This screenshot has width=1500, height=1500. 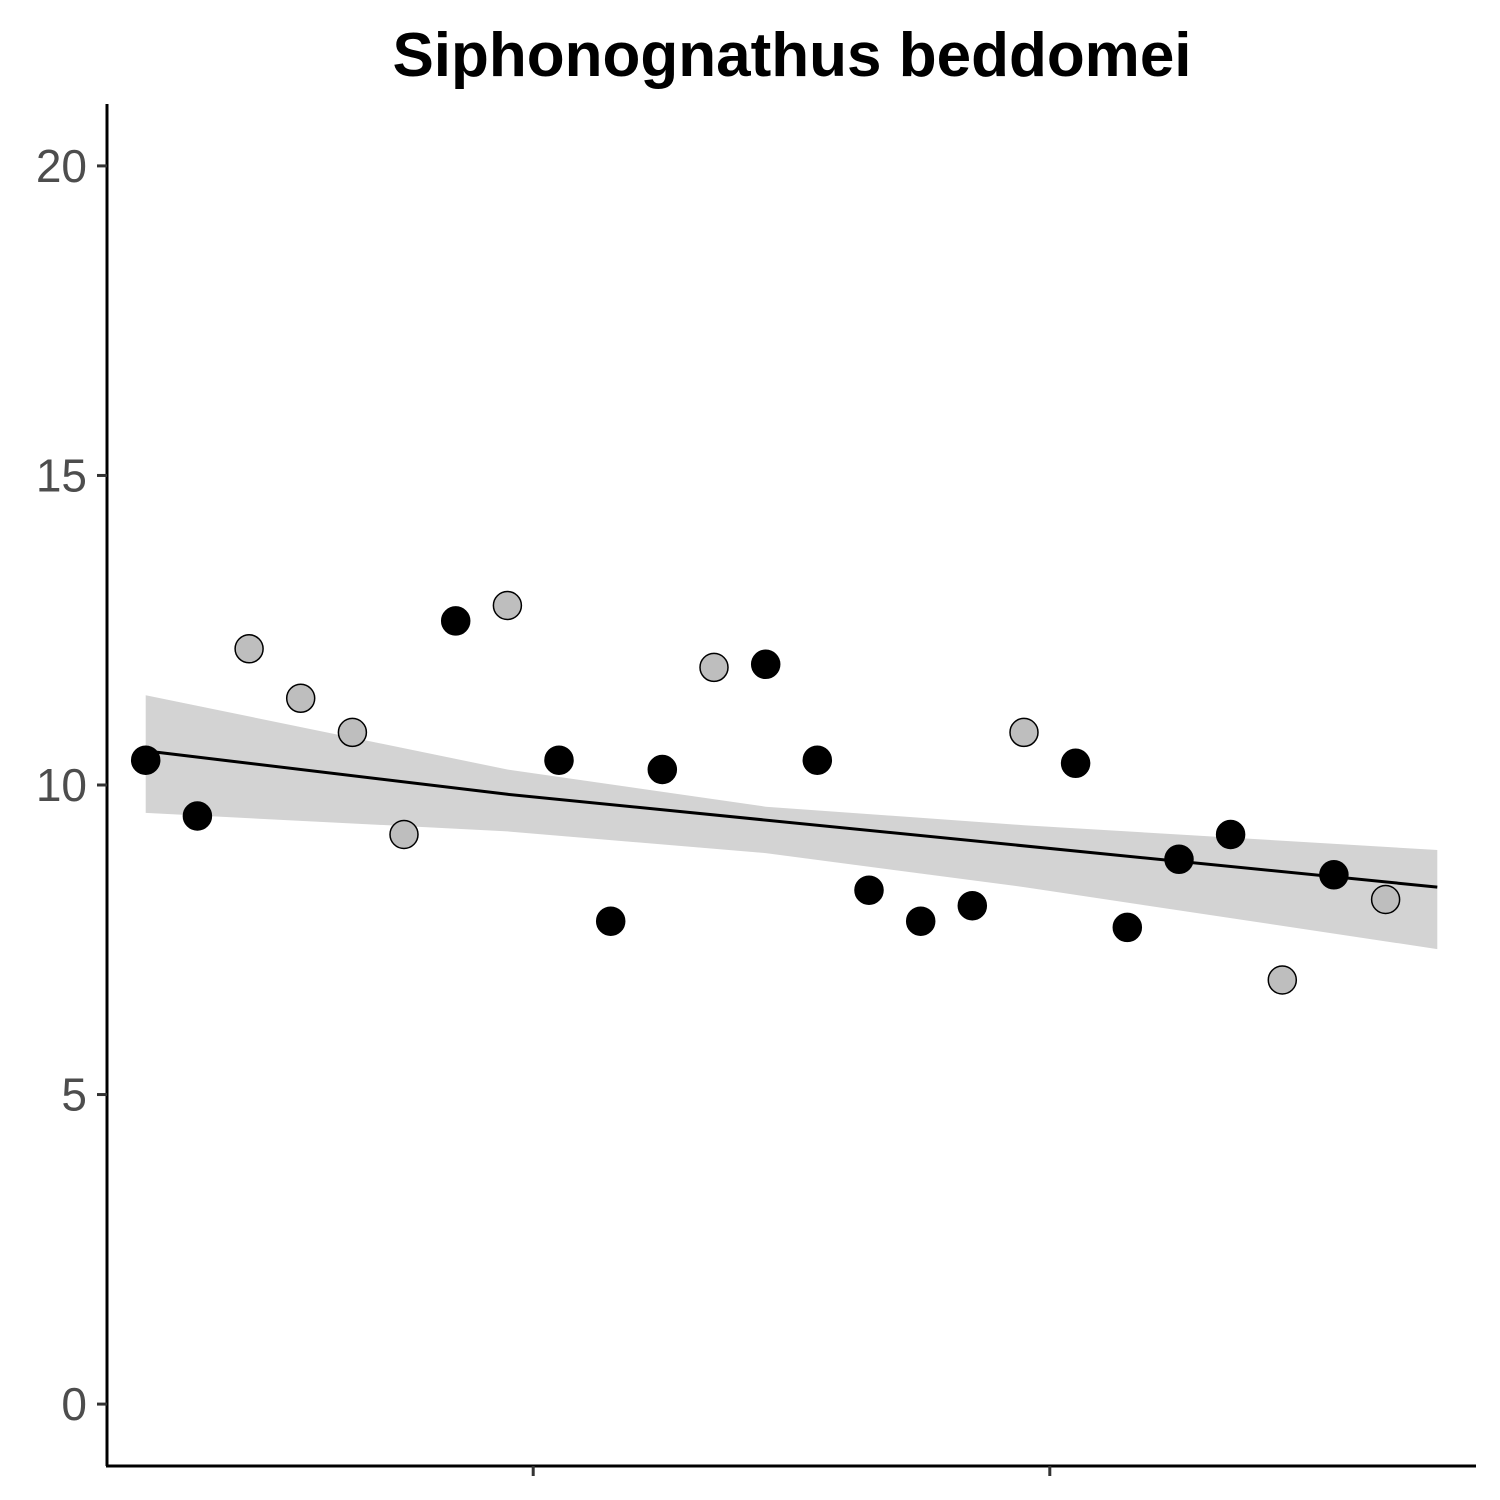 I want to click on x-ticks, so click(x=791, y=1471).